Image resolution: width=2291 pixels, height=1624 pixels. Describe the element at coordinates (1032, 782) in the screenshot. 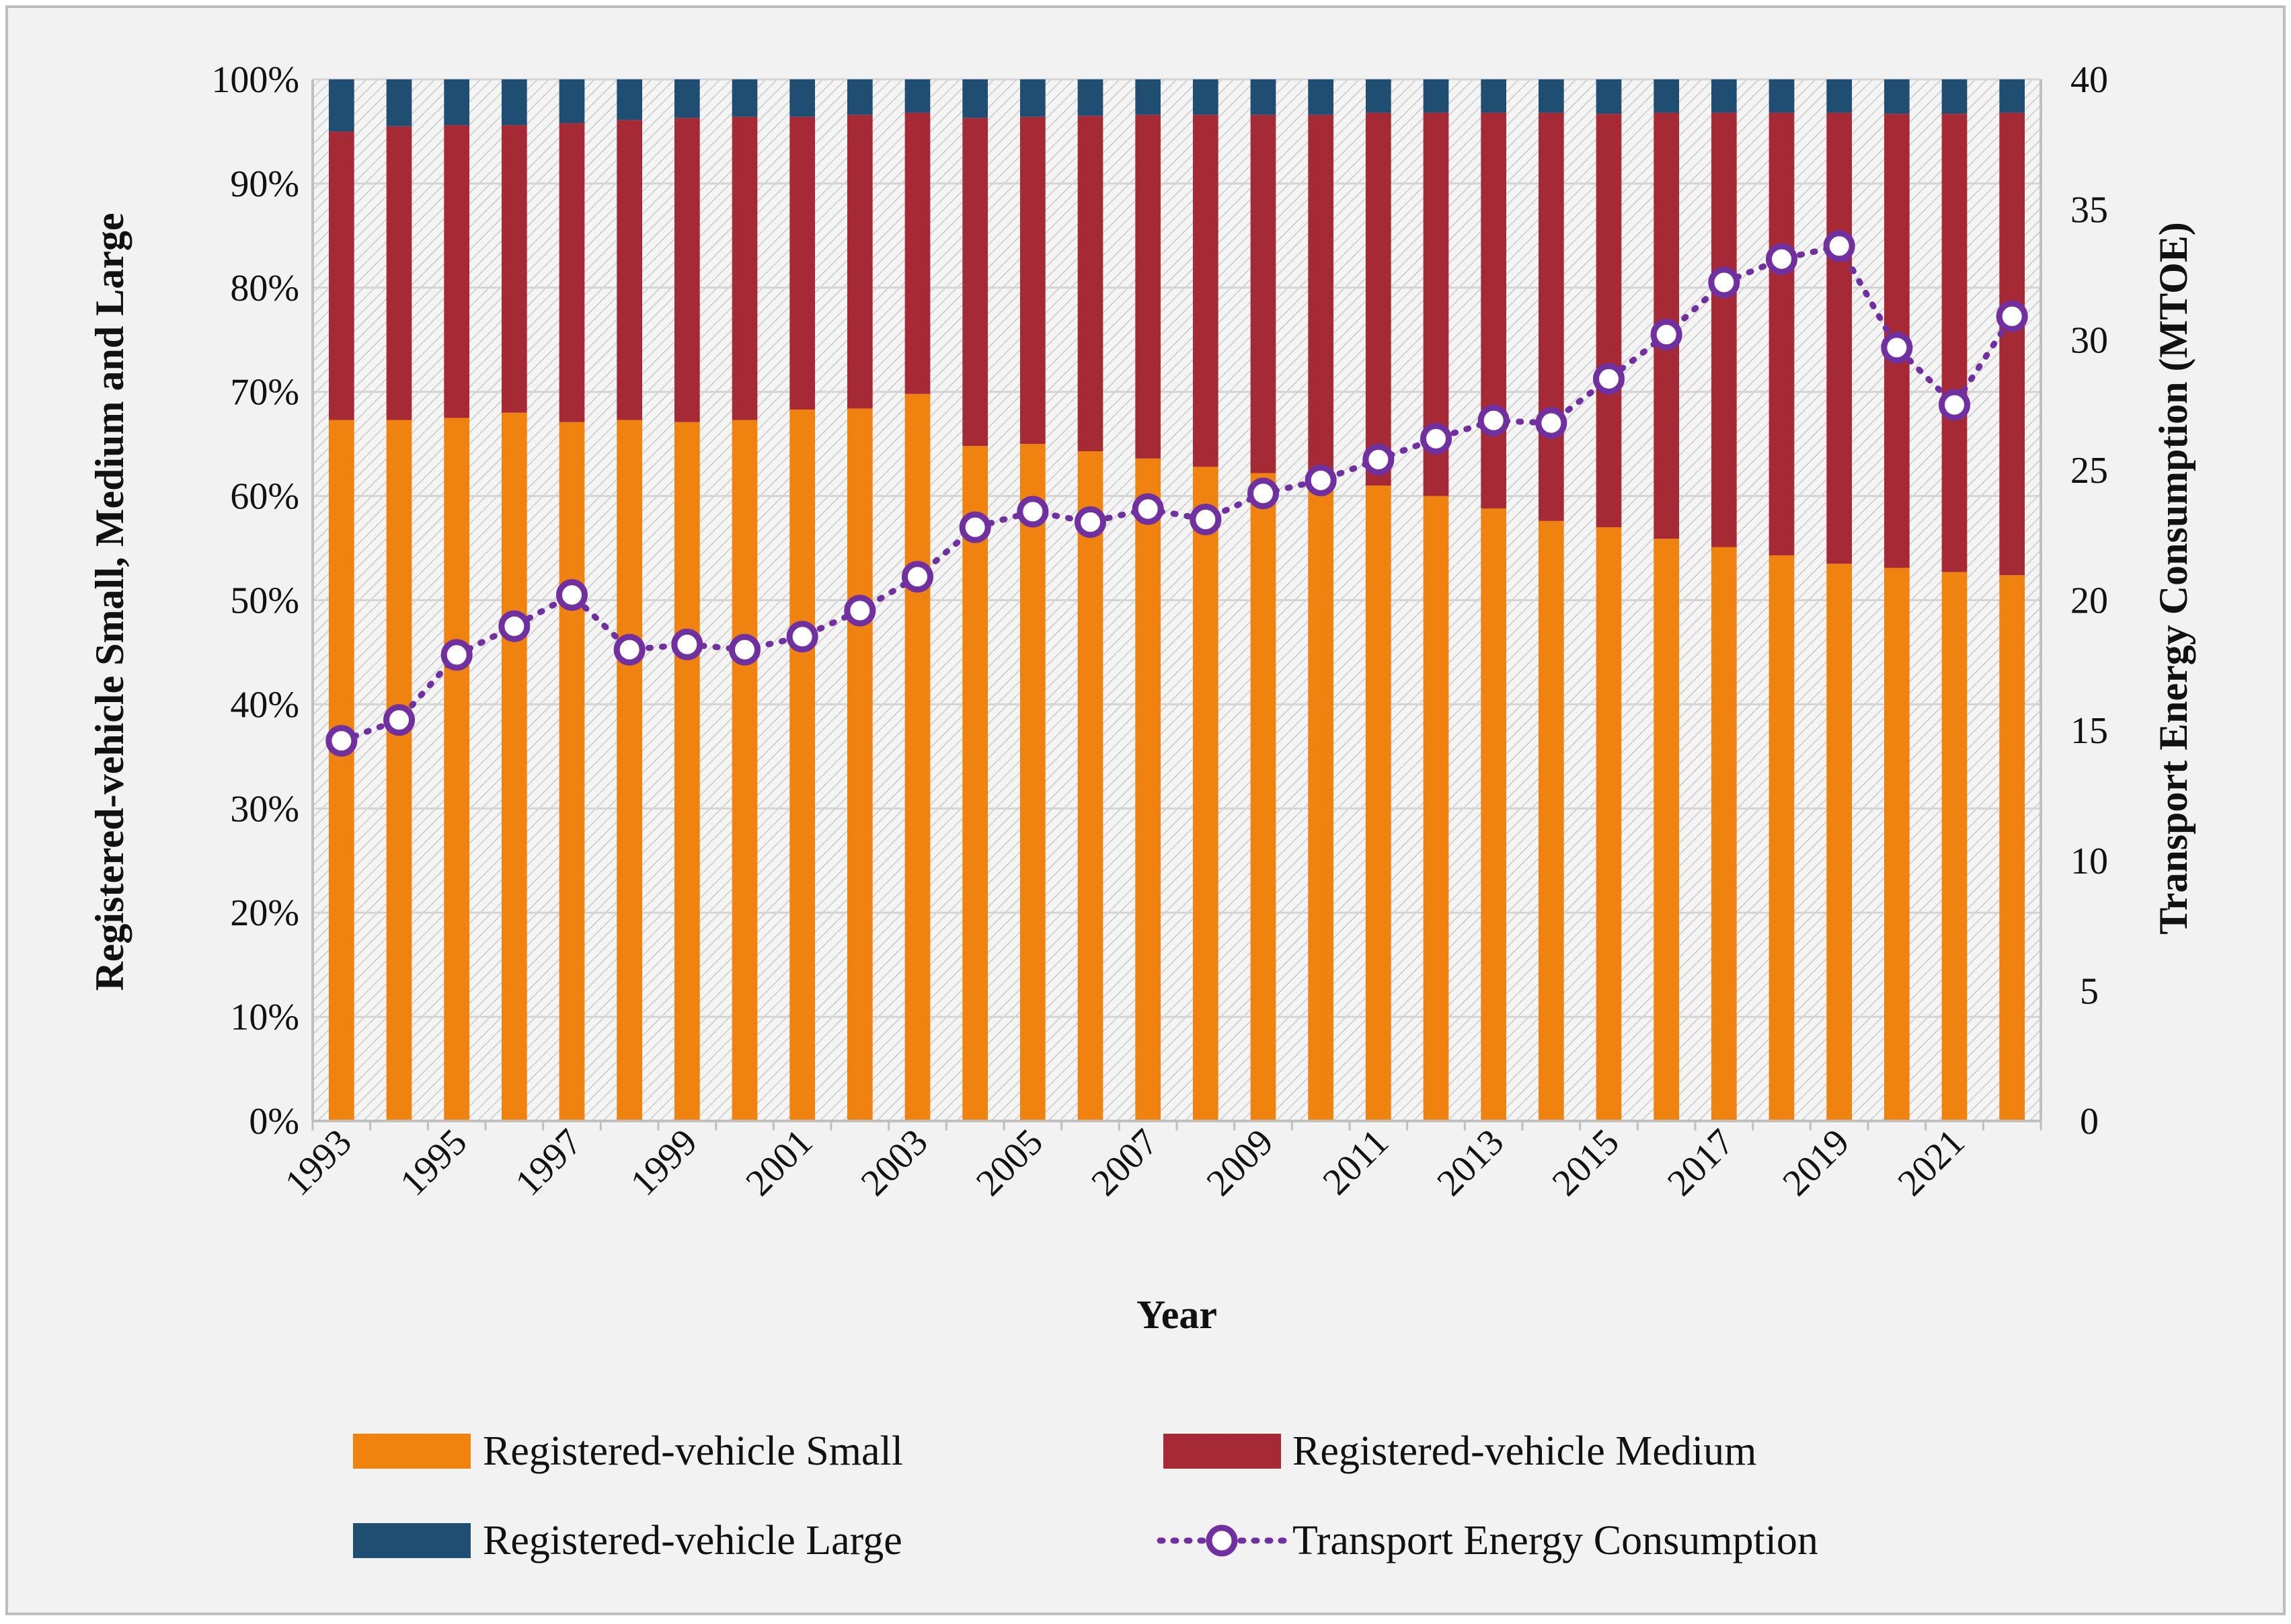

I see `bar-registered-vehicle-small-2005` at that location.